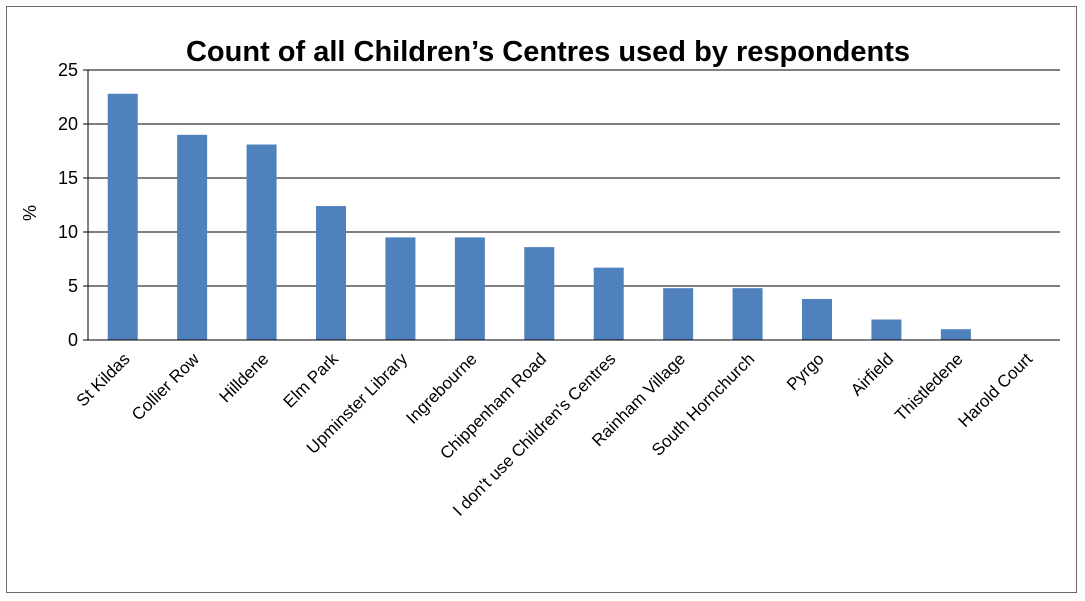 The width and height of the screenshot is (1085, 601). What do you see at coordinates (73, 286) in the screenshot?
I see `y-tick-label: 5` at bounding box center [73, 286].